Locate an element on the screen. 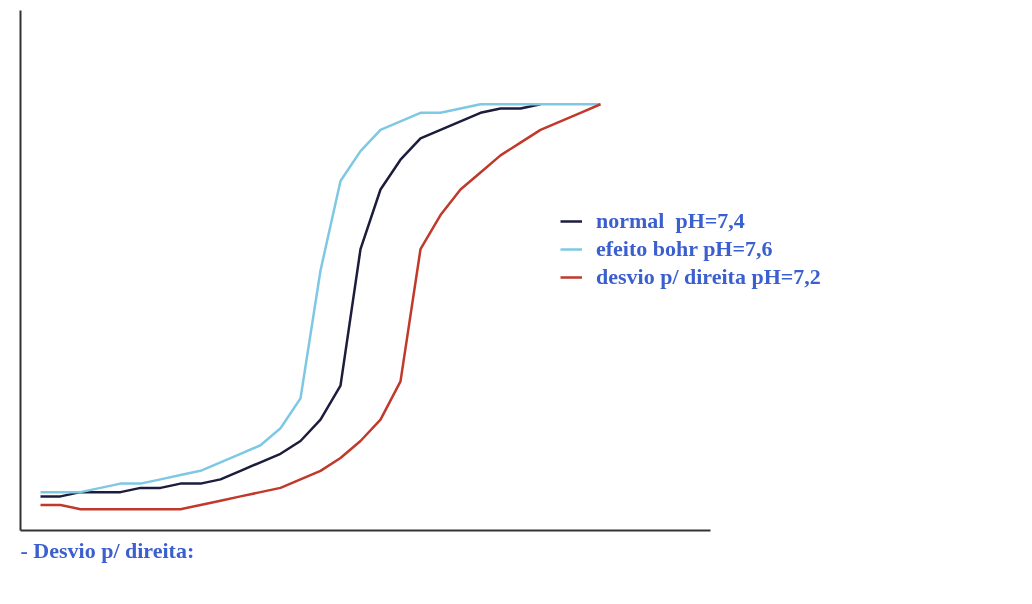 The height and width of the screenshot is (604, 1032). legend-label: normal pH=7,4 is located at coordinates (670, 221).